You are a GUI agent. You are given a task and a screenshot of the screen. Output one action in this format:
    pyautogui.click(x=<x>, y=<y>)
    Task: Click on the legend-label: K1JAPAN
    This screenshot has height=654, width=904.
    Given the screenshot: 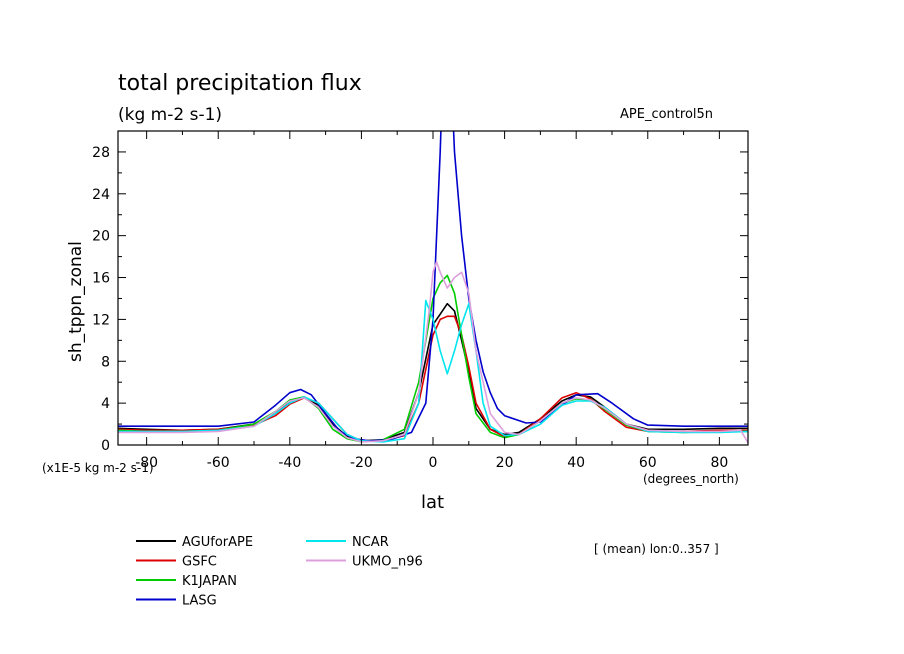 What is the action you would take?
    pyautogui.click(x=209, y=581)
    